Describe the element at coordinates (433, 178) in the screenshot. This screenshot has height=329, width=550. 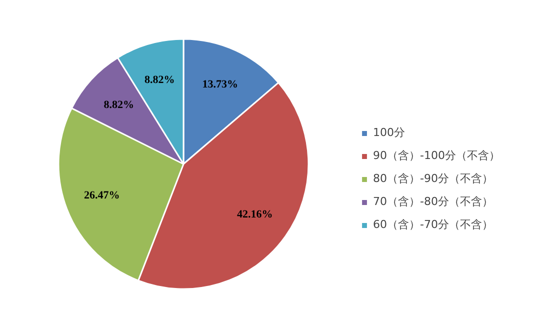
I see `legend-label: 80（含）-90分（不含）` at that location.